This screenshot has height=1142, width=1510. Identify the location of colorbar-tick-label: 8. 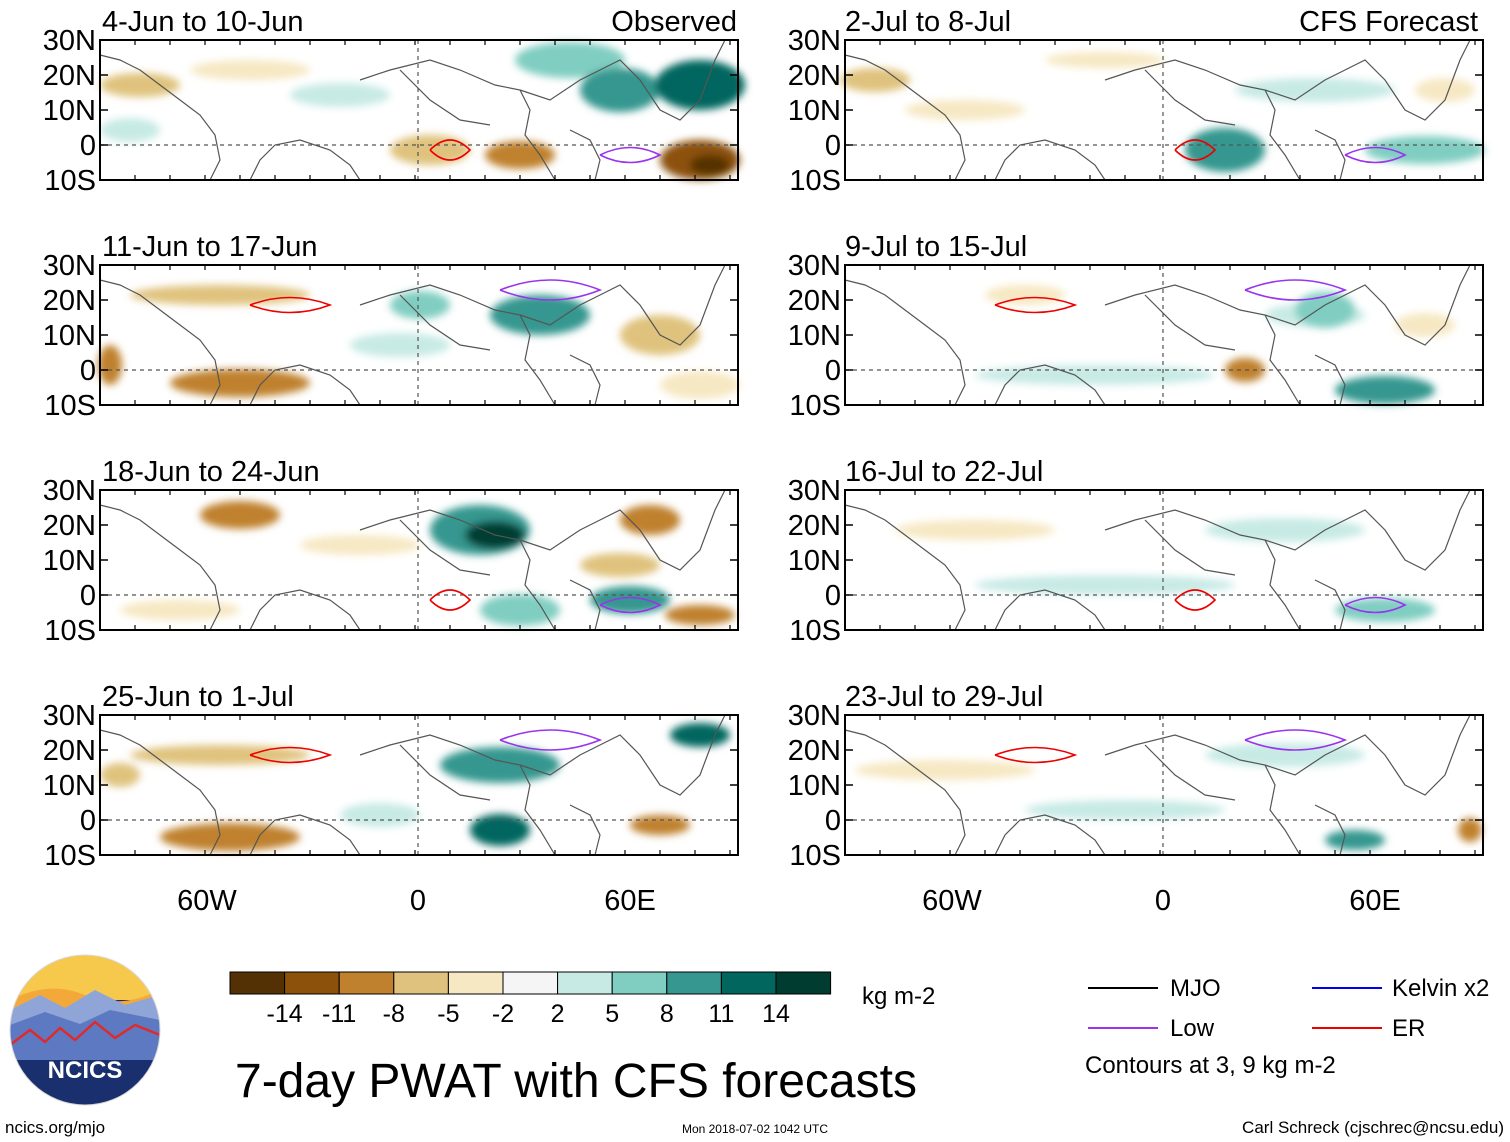
(667, 1014).